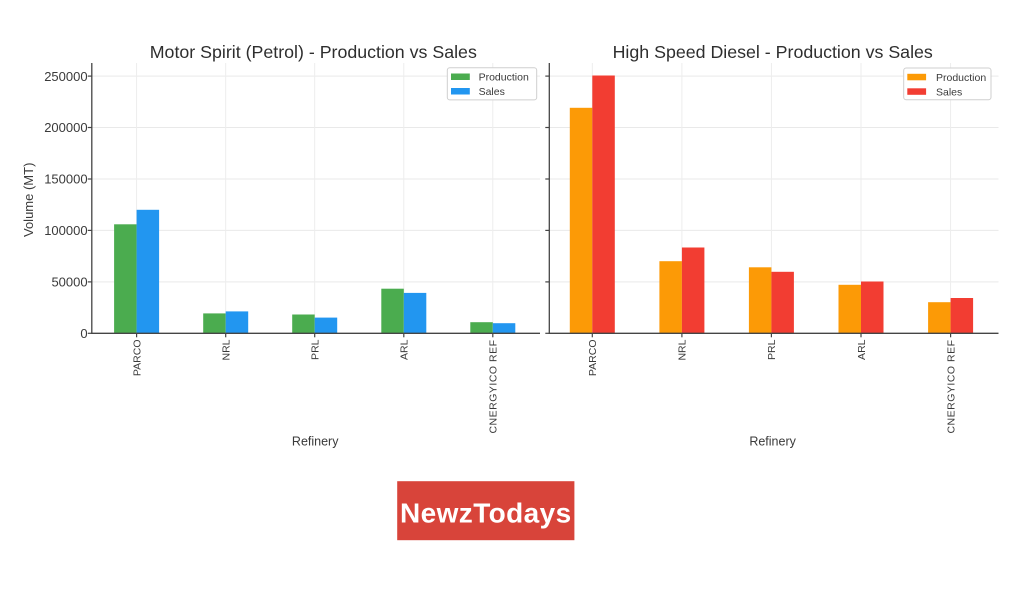 This screenshot has width=1024, height=614. Describe the element at coordinates (83, 333) in the screenshot. I see `svg-text: 0` at that location.